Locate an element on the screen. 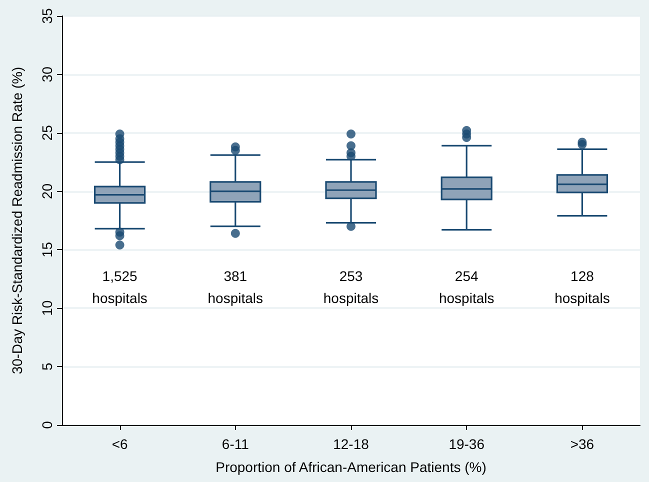 The height and width of the screenshot is (482, 649). y-tick-label: 30 is located at coordinates (47, 74).